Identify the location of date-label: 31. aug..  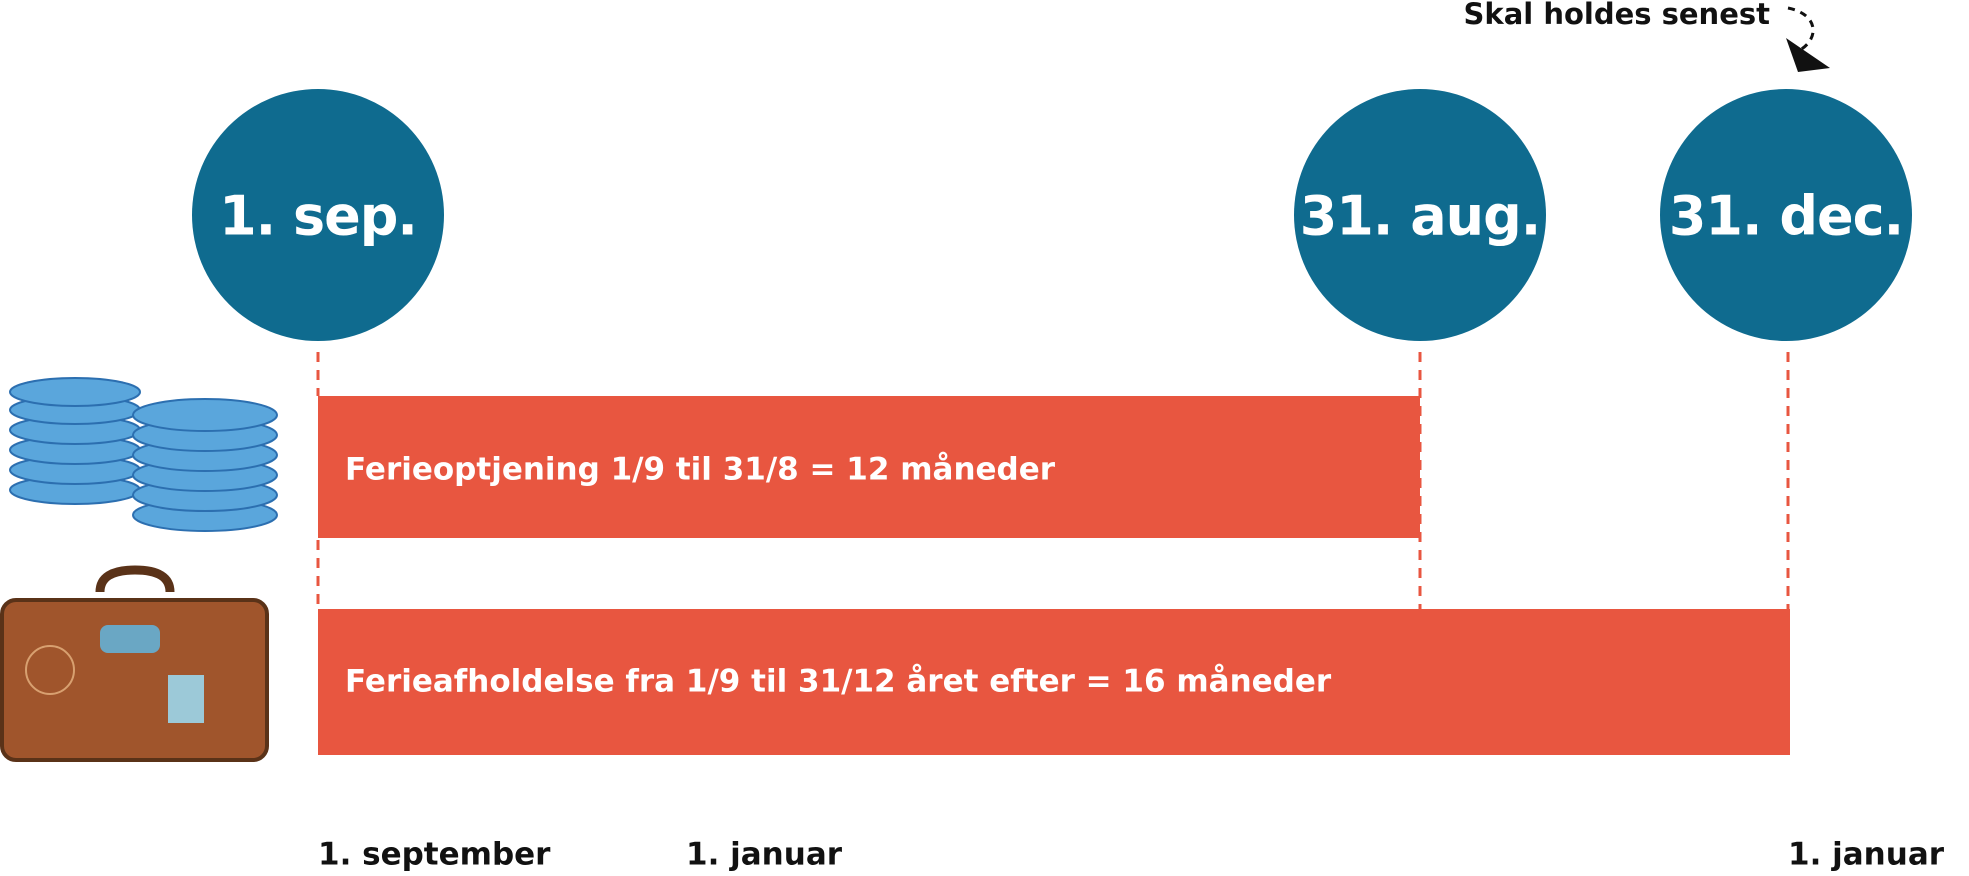
(1420, 216).